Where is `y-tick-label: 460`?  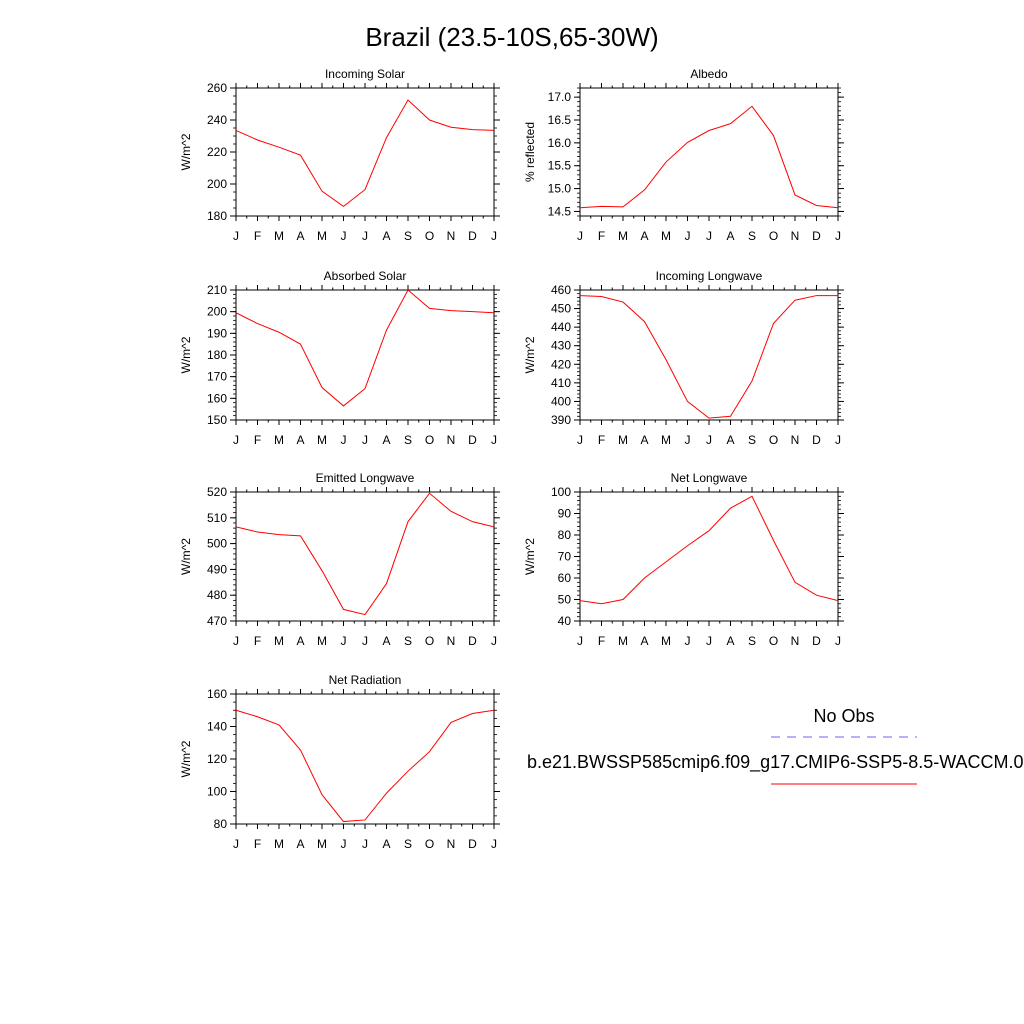 y-tick-label: 460 is located at coordinates (561, 290).